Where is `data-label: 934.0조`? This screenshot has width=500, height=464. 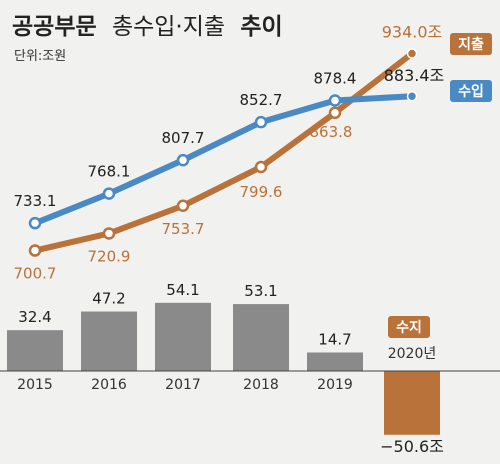 data-label: 934.0조 is located at coordinates (412, 32).